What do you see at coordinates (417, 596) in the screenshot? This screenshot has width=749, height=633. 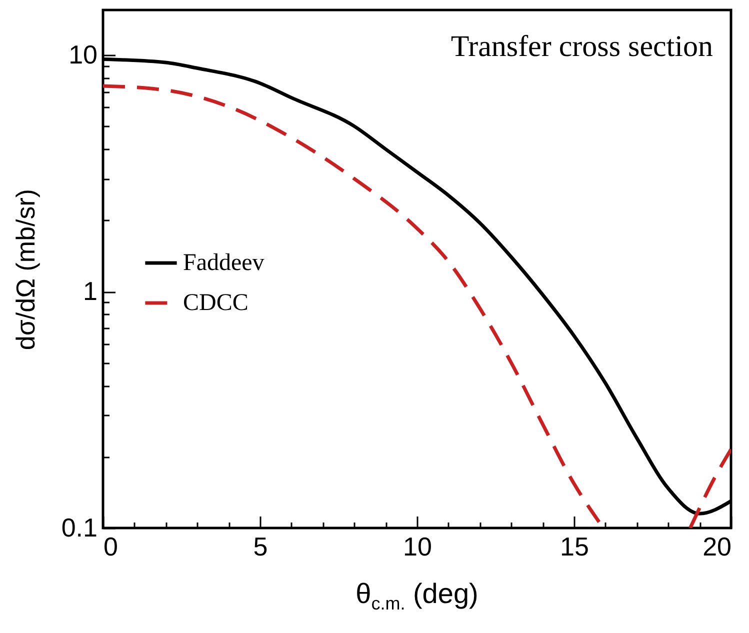 I see `x-axis-title: θ$_{c.m.}$ (deg)` at bounding box center [417, 596].